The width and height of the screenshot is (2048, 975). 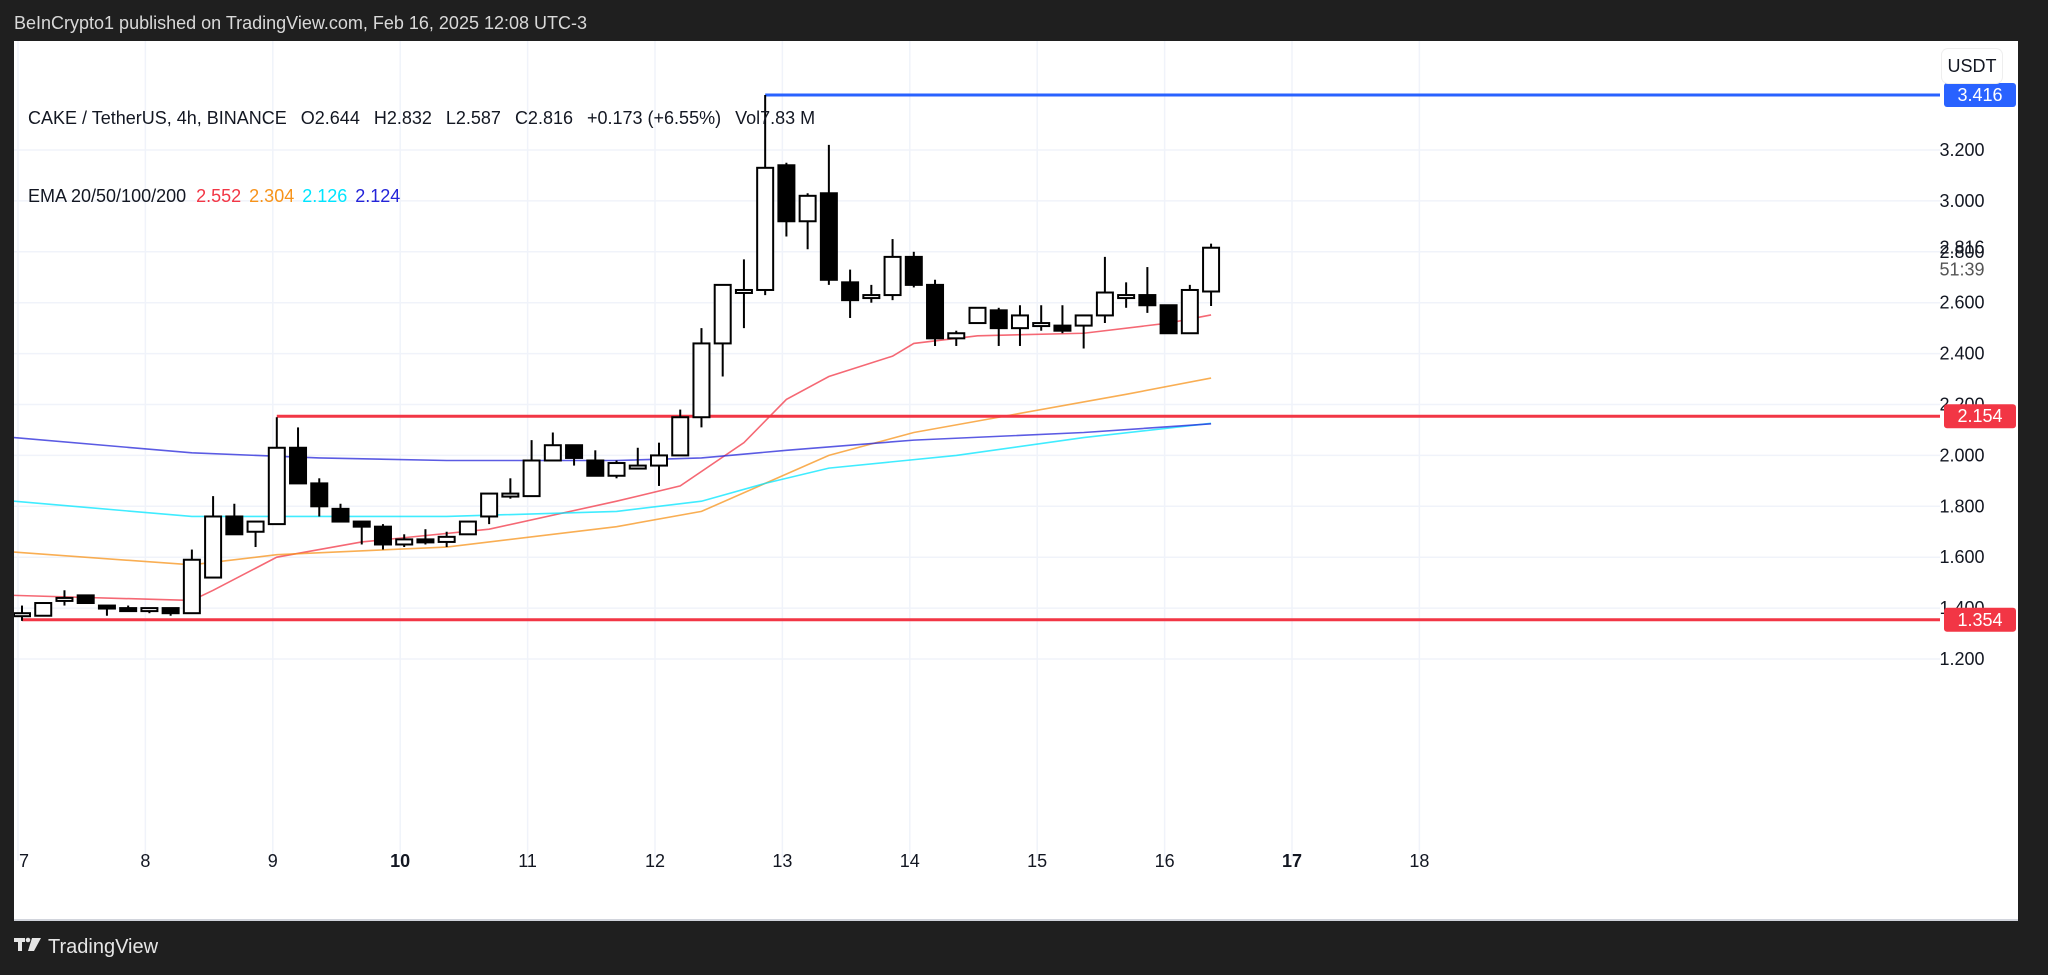 I want to click on price-tick-label: 1.800, so click(x=1961, y=506).